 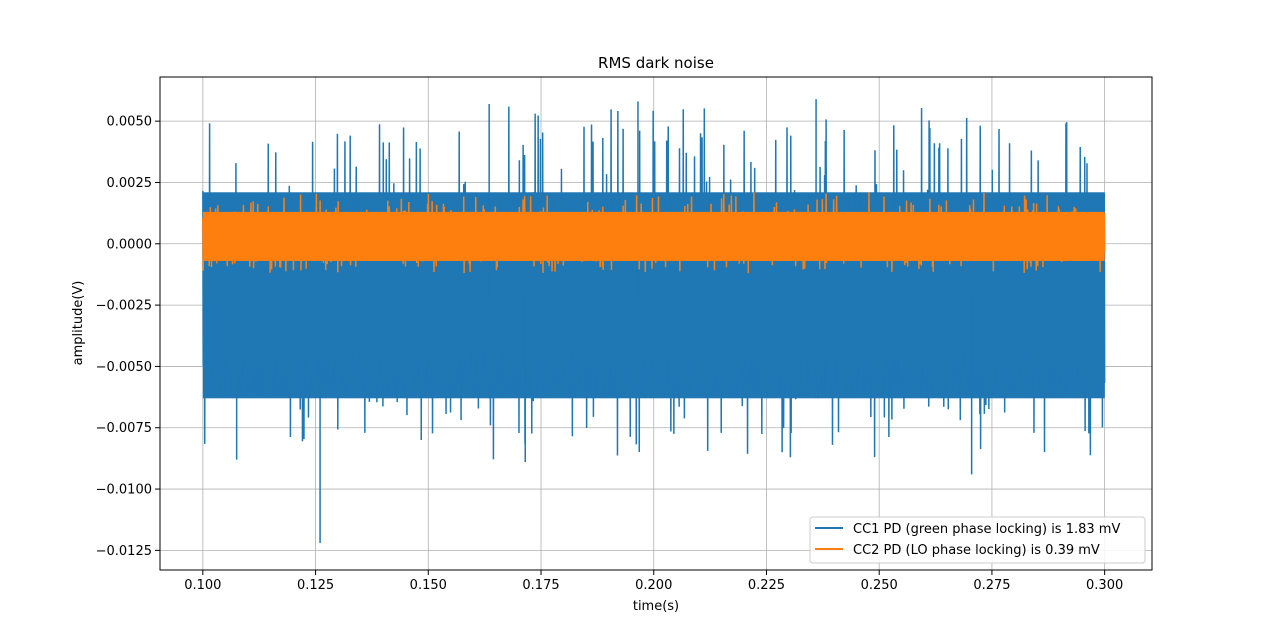 I want to click on y-tick-label: −0.0050, so click(x=124, y=367).